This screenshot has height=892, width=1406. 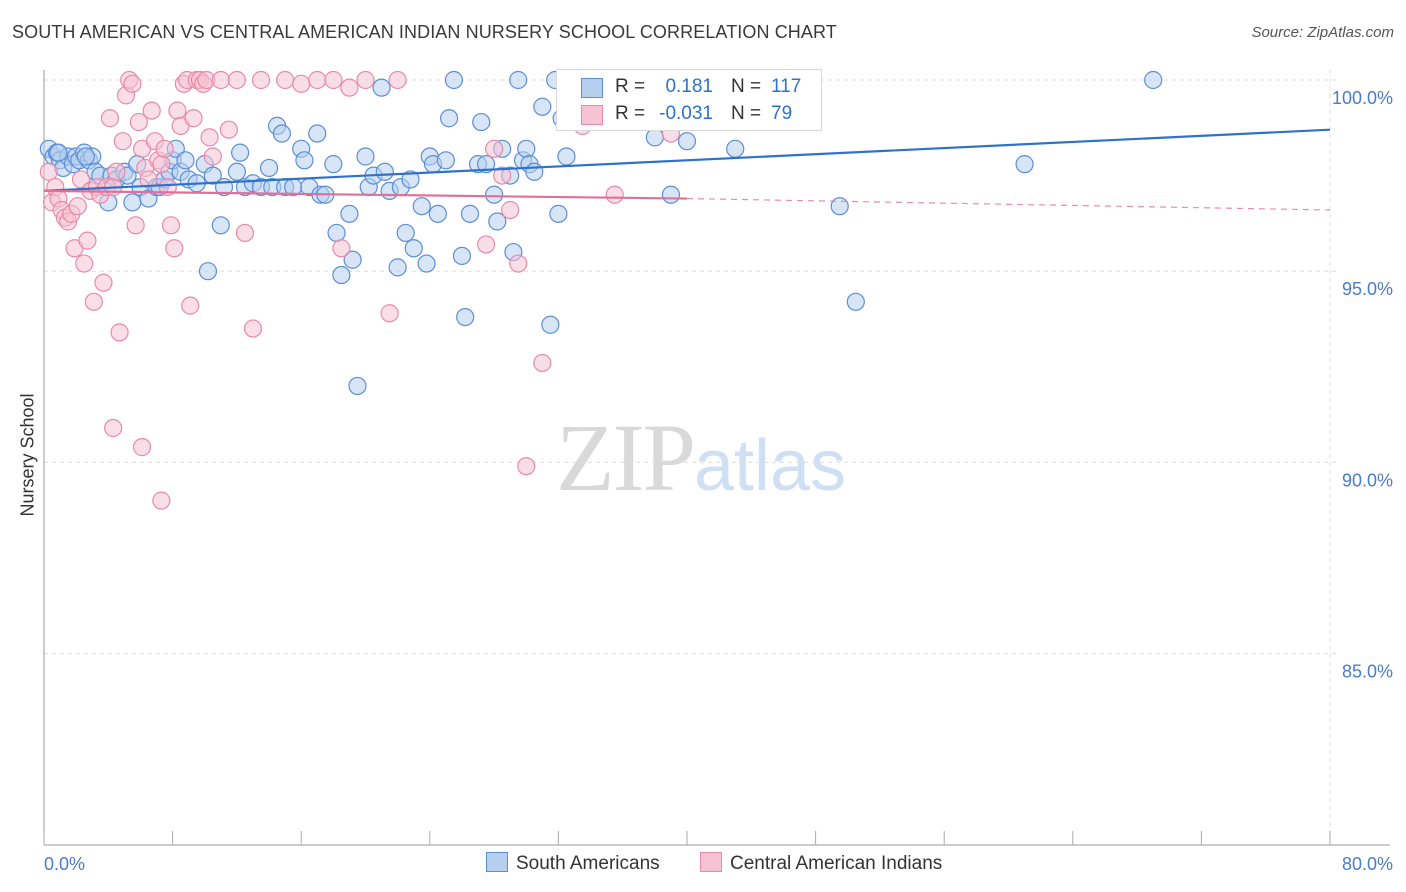 What do you see at coordinates (689, 87) in the screenshot?
I see `legend-row-south-americans: R = 0.181 N = 117` at bounding box center [689, 87].